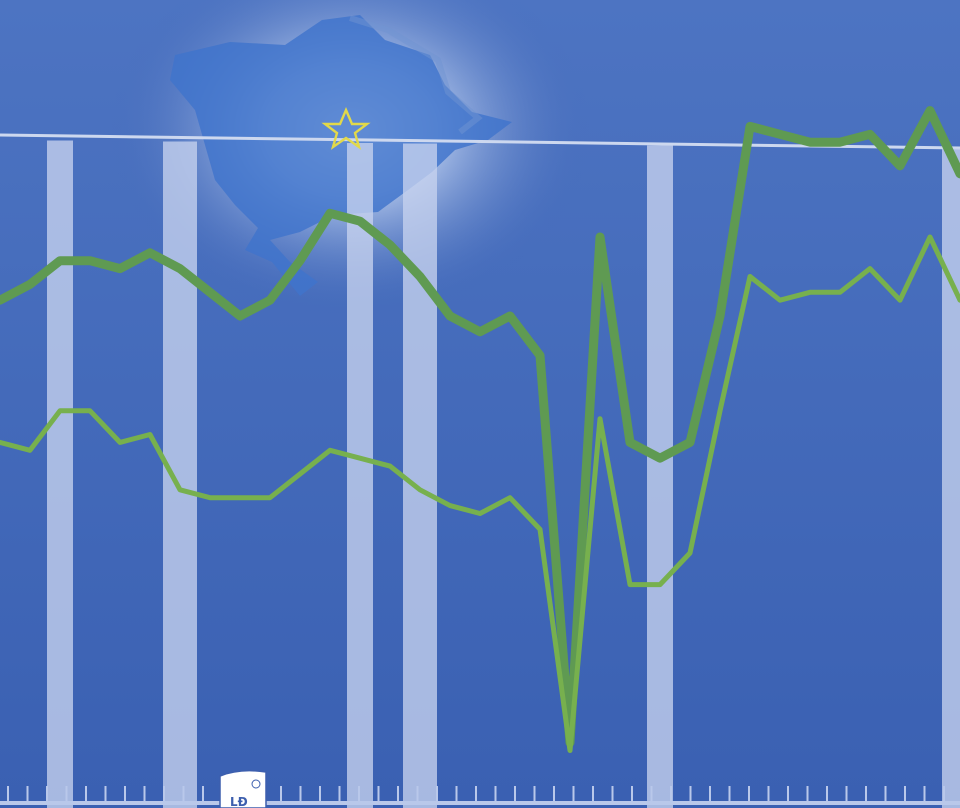 The height and width of the screenshot is (808, 960). I want to click on publisher-logo: LĐ, so click(243, 788).